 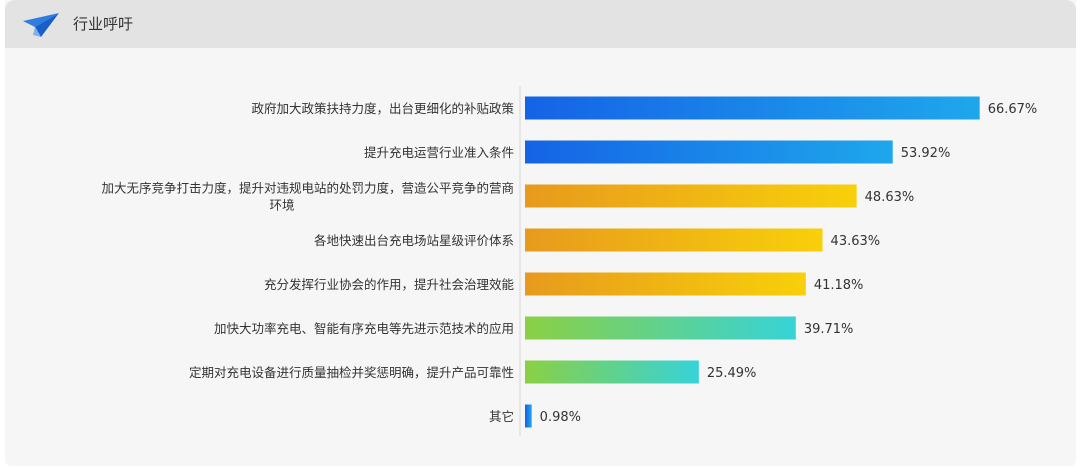 What do you see at coordinates (103, 24) in the screenshot?
I see `page-title: 行业呼吁` at bounding box center [103, 24].